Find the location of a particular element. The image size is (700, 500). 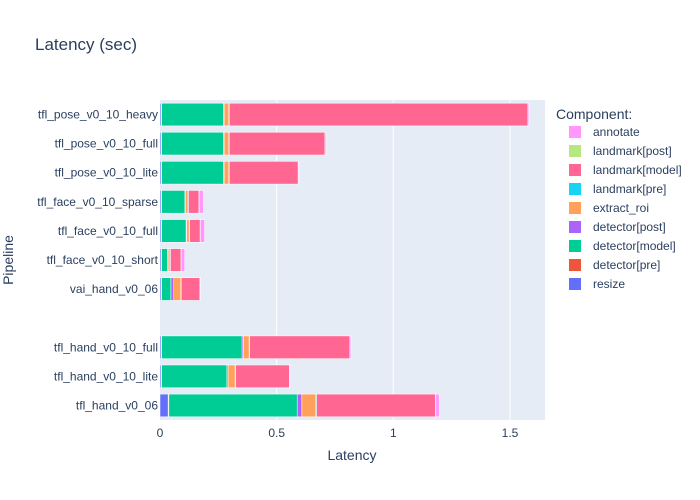

legend-label: landmark[post] is located at coordinates (632, 151).